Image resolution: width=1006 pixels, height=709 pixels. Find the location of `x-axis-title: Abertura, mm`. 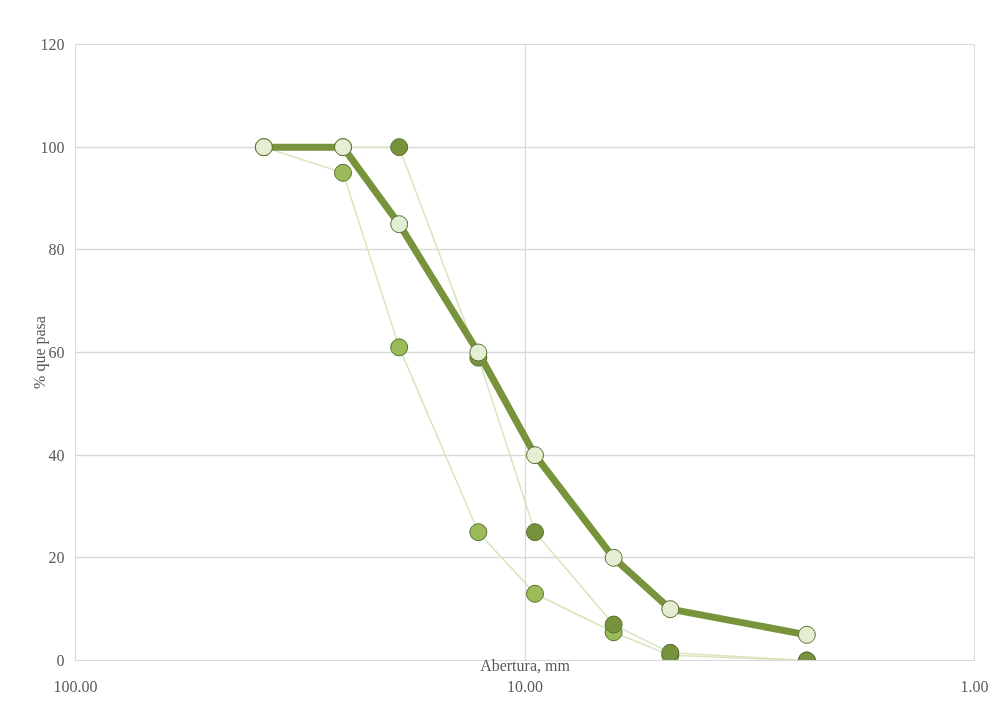

x-axis-title: Abertura, mm is located at coordinates (525, 665).